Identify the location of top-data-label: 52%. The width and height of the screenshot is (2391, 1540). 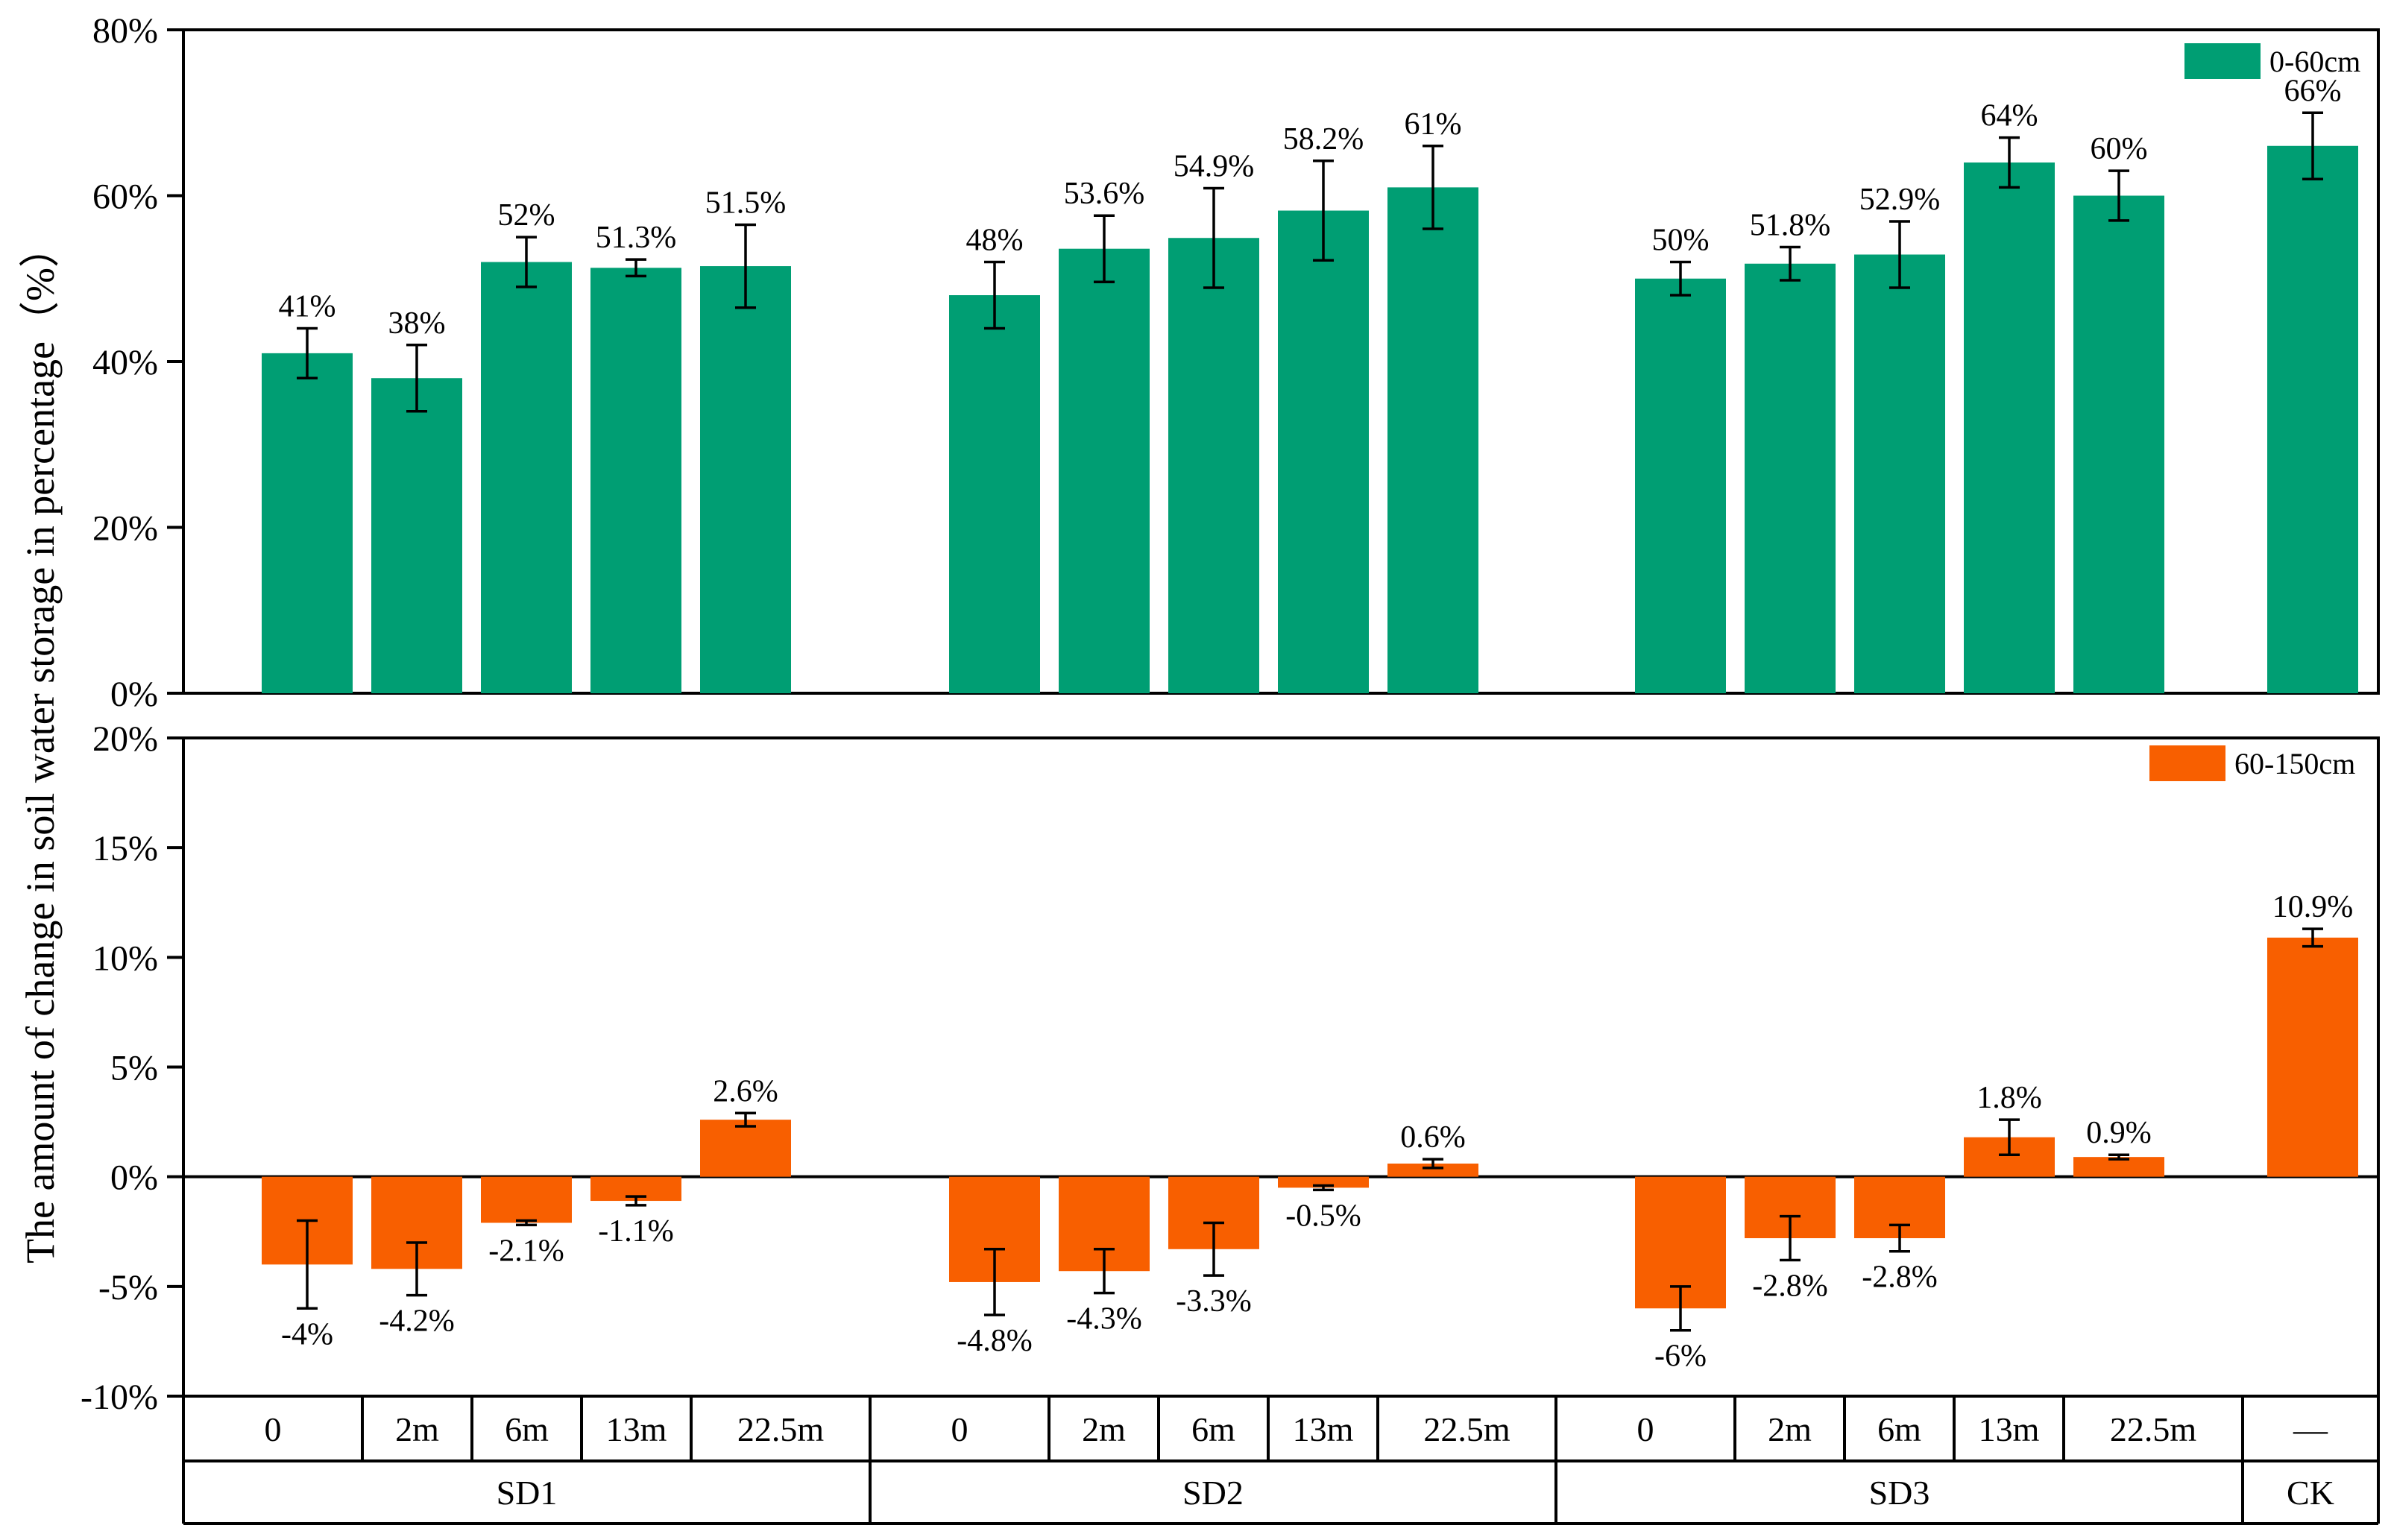
(526, 215).